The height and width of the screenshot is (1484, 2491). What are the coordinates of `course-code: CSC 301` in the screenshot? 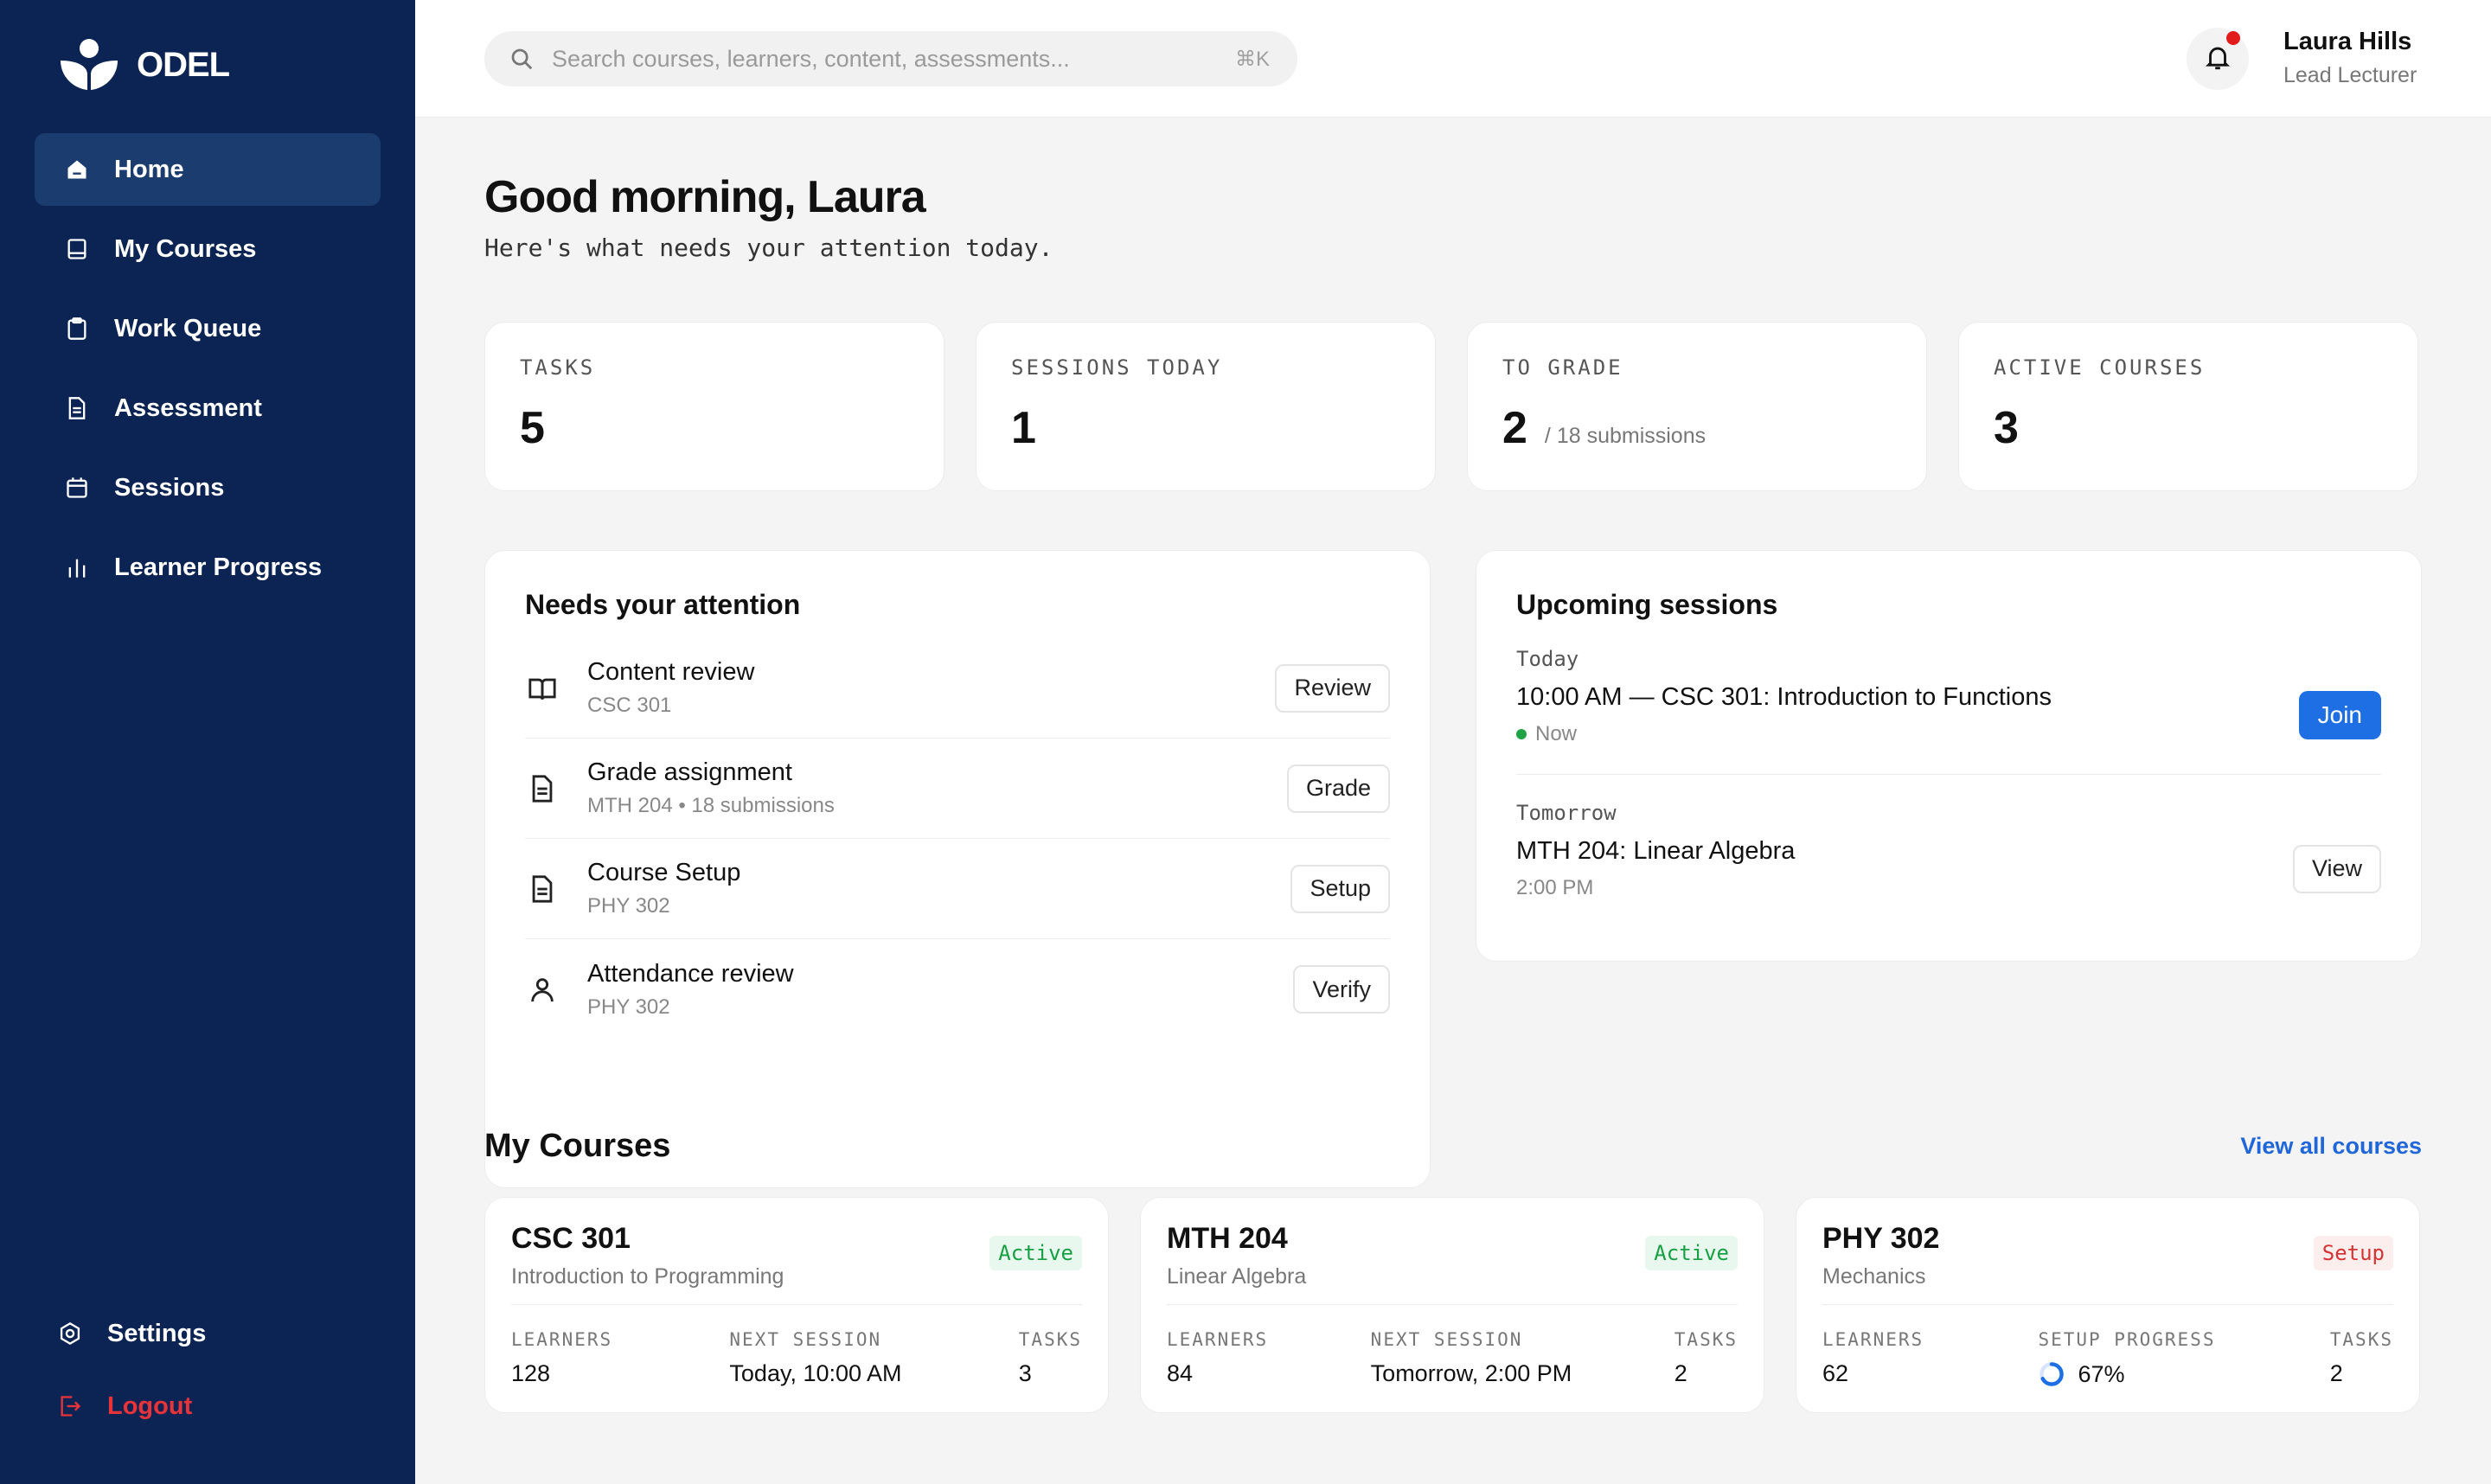 It's located at (571, 1239).